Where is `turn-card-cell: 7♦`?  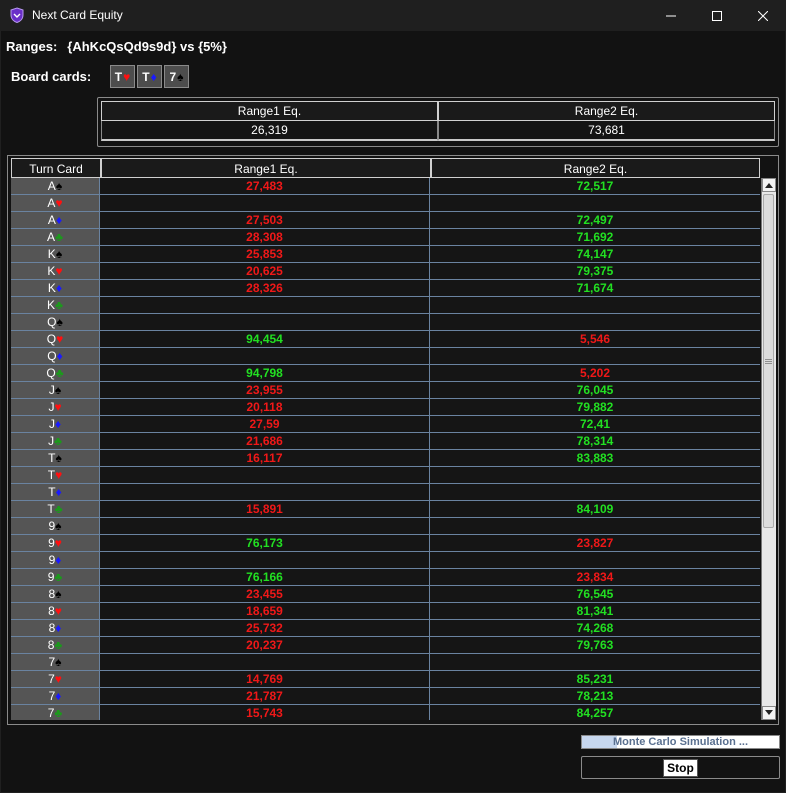 turn-card-cell: 7♦ is located at coordinates (55, 696).